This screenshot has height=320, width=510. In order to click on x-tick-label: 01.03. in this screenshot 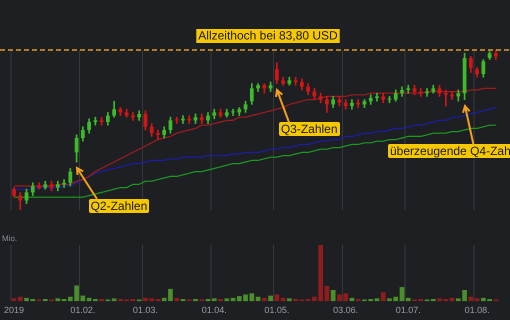, I will do `click(145, 310)`.